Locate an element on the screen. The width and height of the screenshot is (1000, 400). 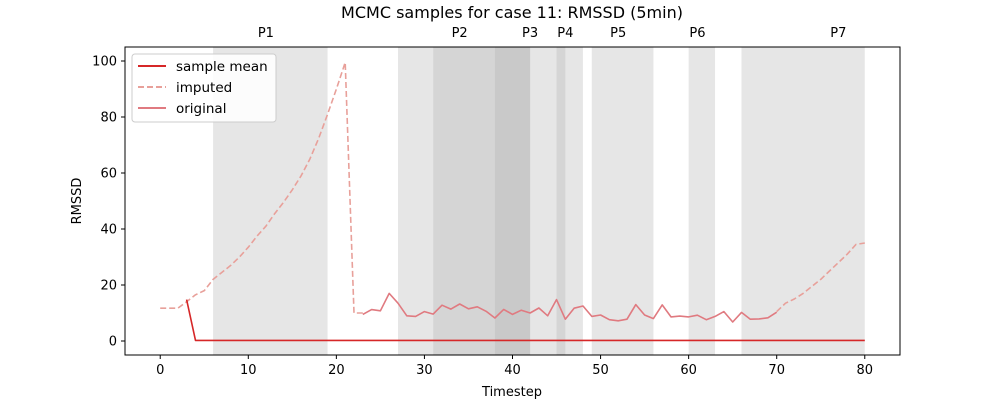
x-tick-label: 80 is located at coordinates (864, 370).